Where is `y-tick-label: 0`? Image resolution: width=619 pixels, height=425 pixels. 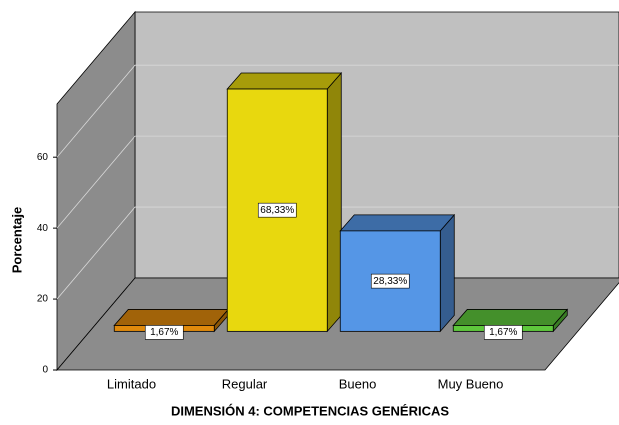 y-tick-label: 0 is located at coordinates (45, 370).